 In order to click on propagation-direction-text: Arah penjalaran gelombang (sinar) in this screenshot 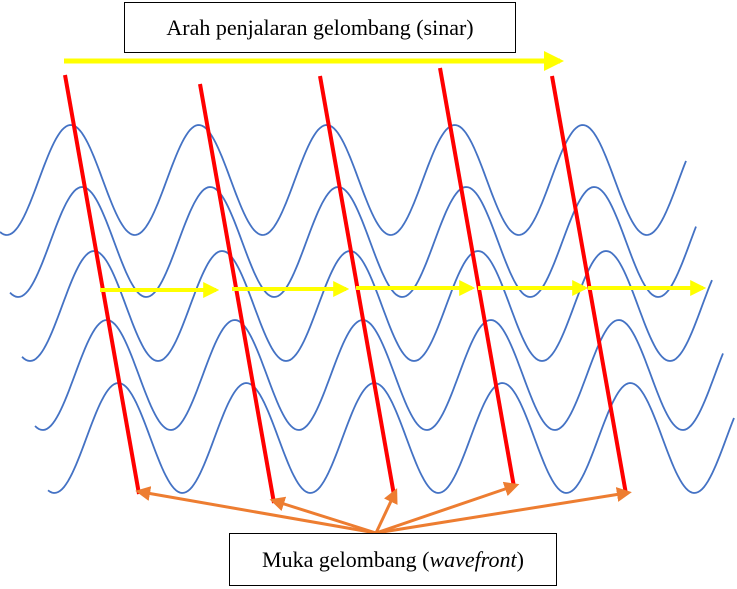, I will do `click(320, 27)`.